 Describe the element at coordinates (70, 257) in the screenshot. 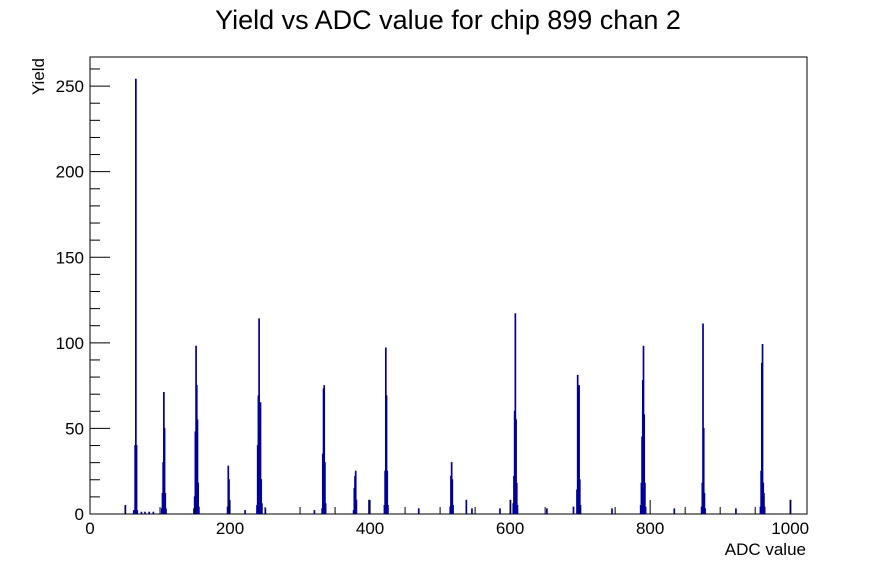

I see `y-tick-label: 150` at that location.